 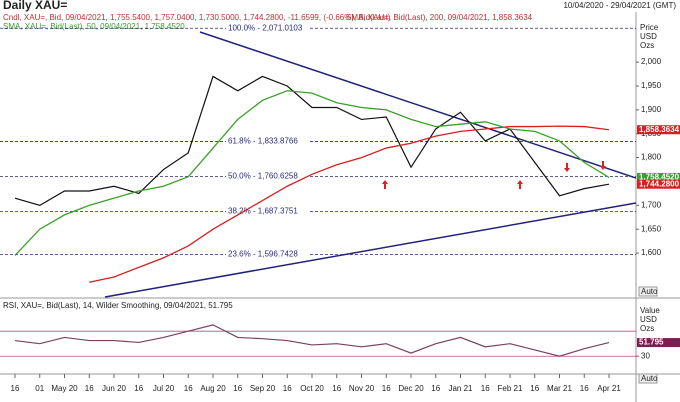 What do you see at coordinates (651, 157) in the screenshot?
I see `y-tick-label: 1,800` at bounding box center [651, 157].